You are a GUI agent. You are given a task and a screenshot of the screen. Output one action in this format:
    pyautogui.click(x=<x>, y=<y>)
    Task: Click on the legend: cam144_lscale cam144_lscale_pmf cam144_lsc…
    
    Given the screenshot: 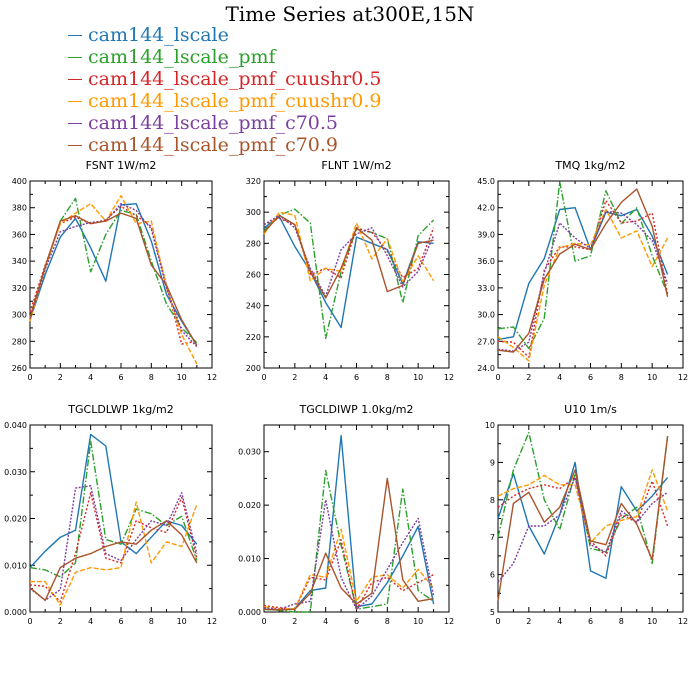 What is the action you would take?
    pyautogui.click(x=224, y=90)
    